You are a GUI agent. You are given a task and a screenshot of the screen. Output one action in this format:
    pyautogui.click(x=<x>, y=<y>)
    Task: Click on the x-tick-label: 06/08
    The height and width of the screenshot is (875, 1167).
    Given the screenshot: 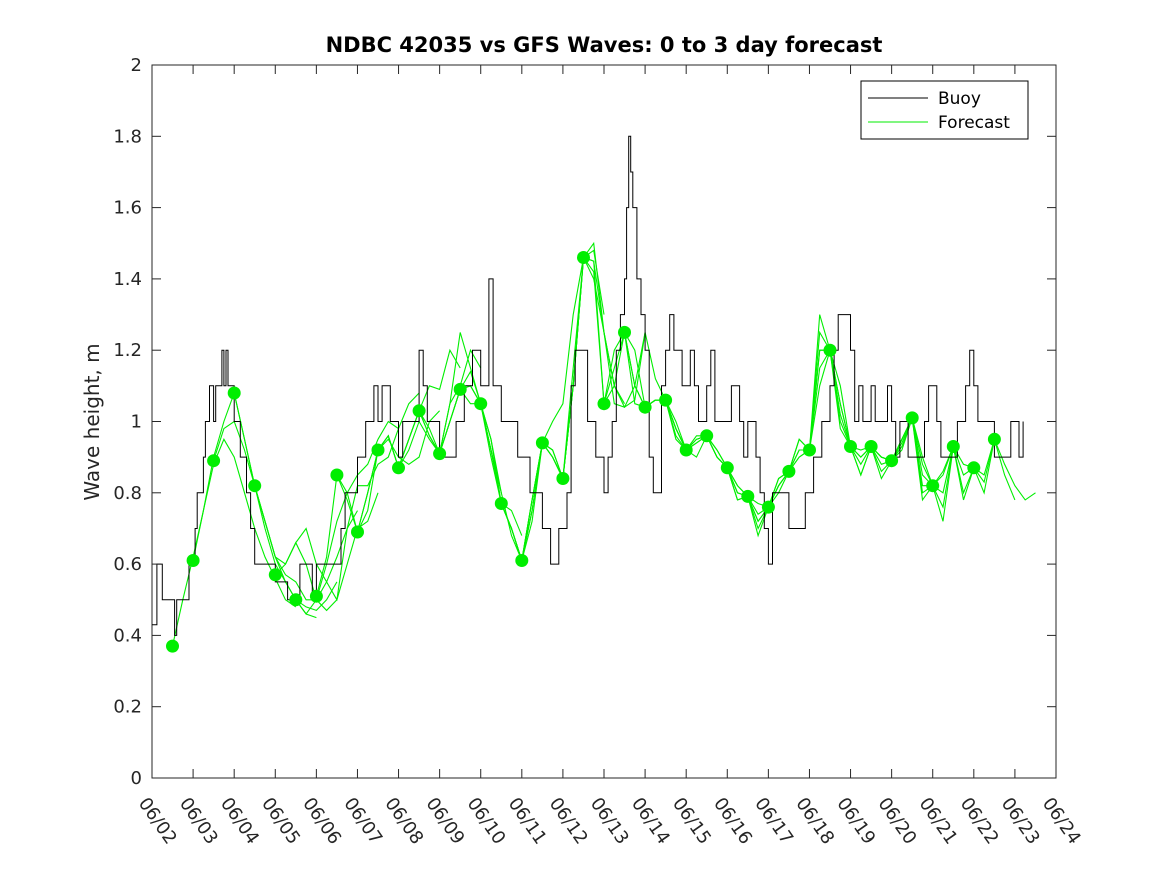 What is the action you would take?
    pyautogui.click(x=403, y=821)
    